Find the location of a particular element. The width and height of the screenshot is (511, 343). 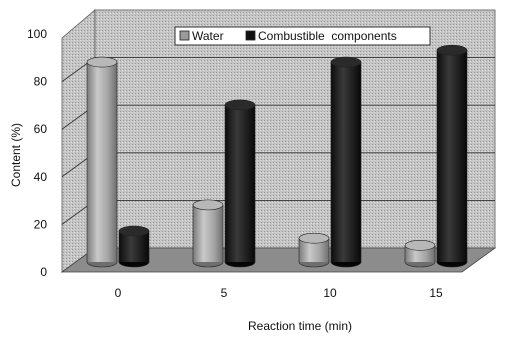

legend: Water Combustible components is located at coordinates (302, 36).